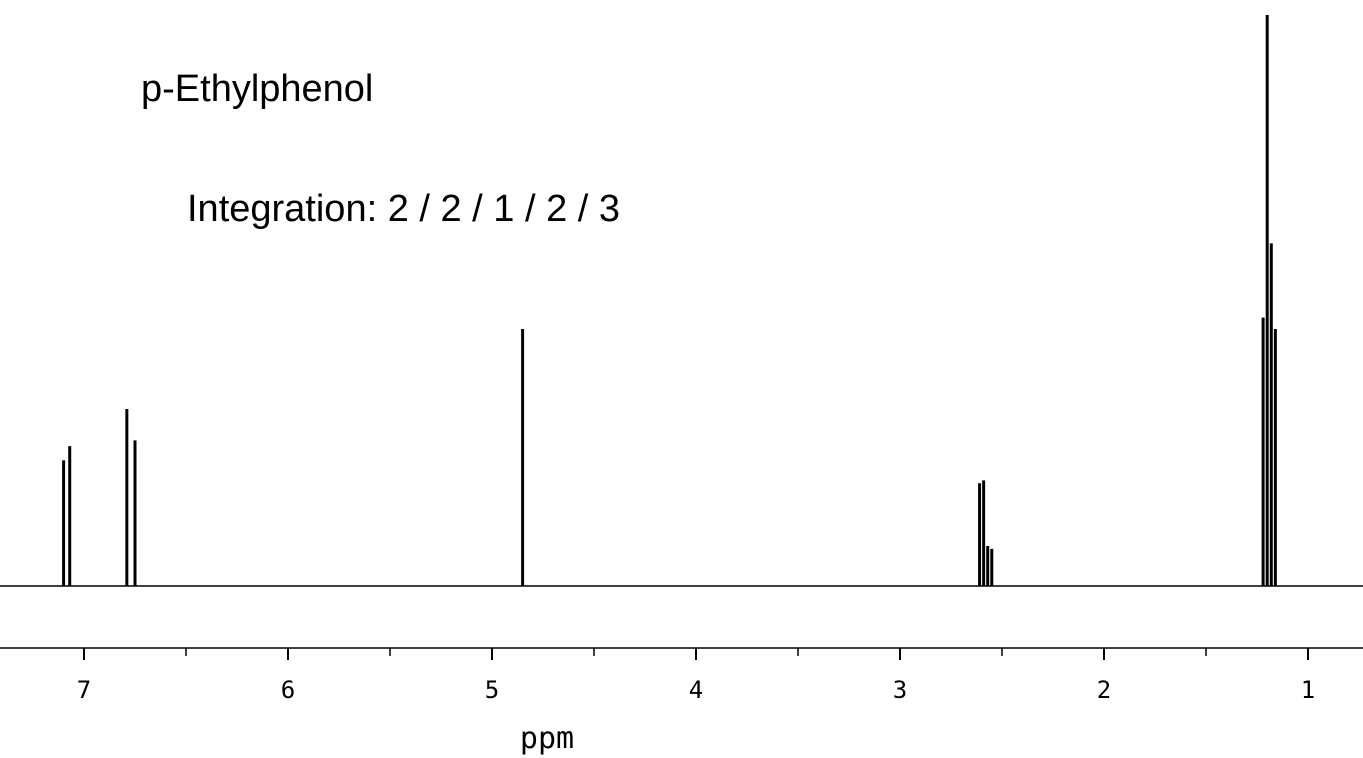  I want to click on x-tick-label: 1, so click(1308, 690).